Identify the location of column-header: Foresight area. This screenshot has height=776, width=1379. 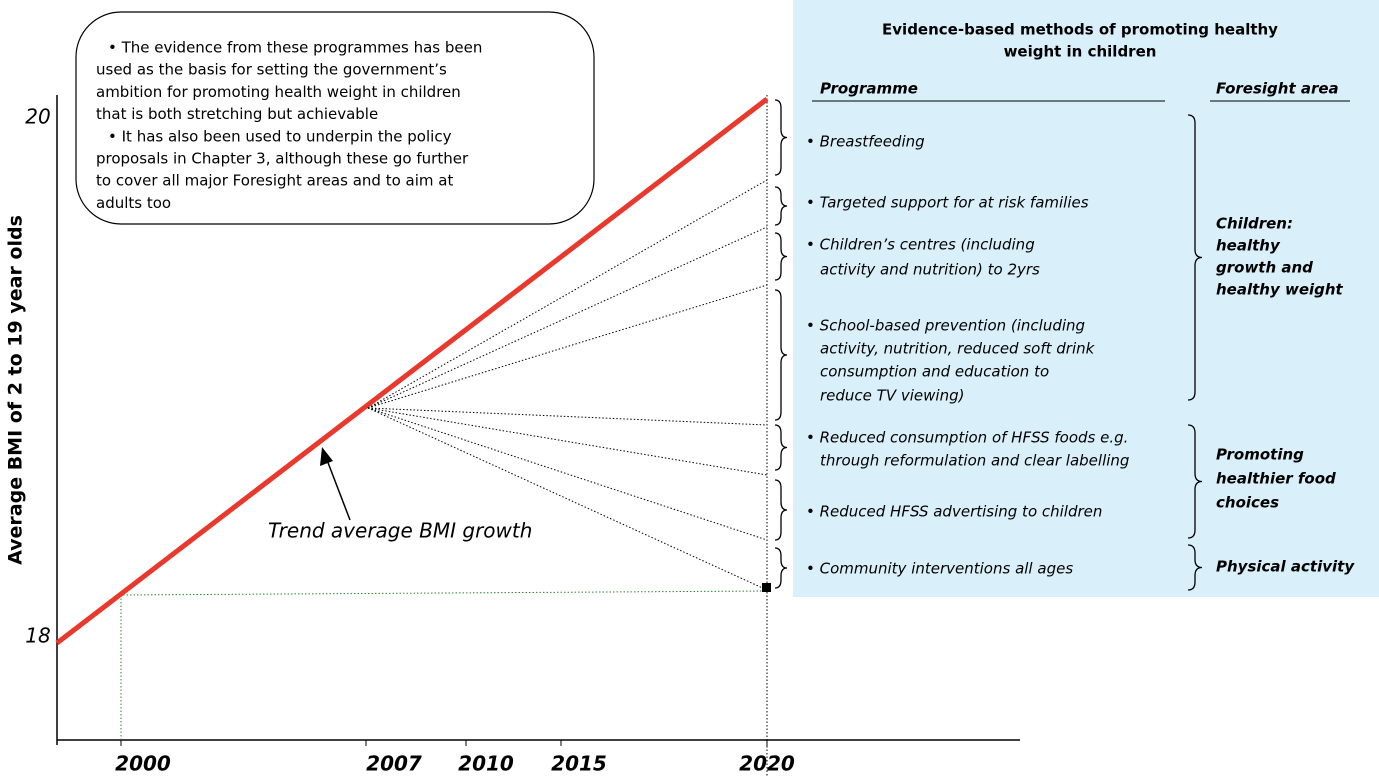
(1277, 89).